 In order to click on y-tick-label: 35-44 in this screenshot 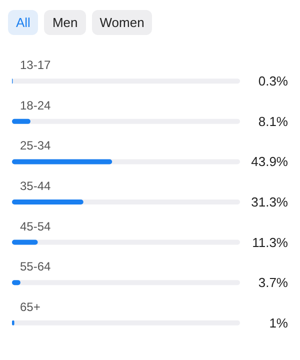, I will do `click(36, 186)`.